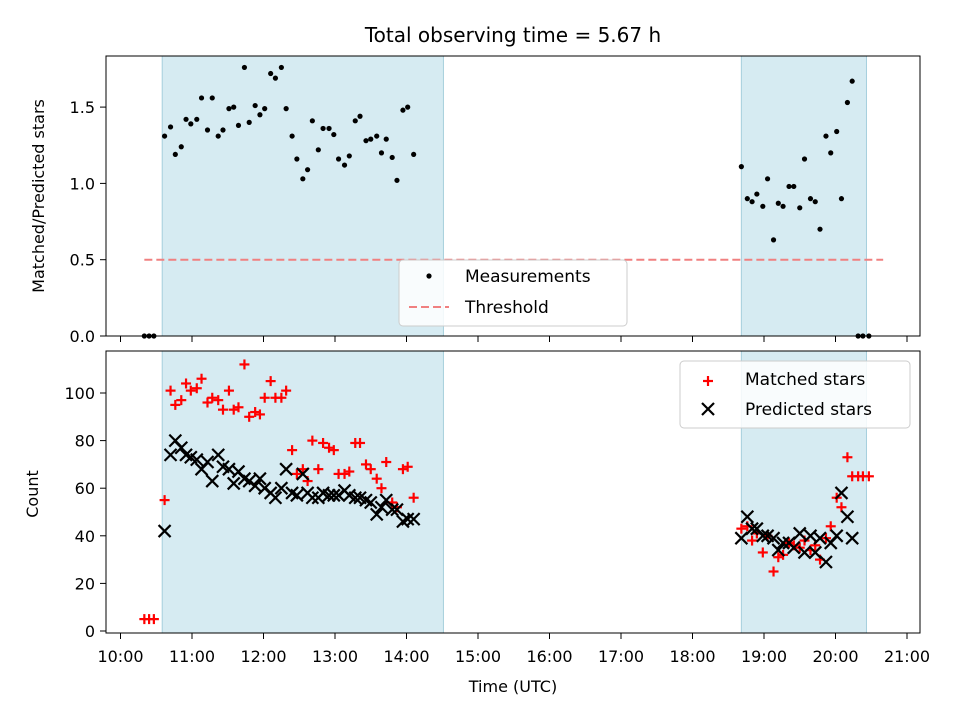  What do you see at coordinates (907, 656) in the screenshot?
I see `x-tick-label: 21:00` at bounding box center [907, 656].